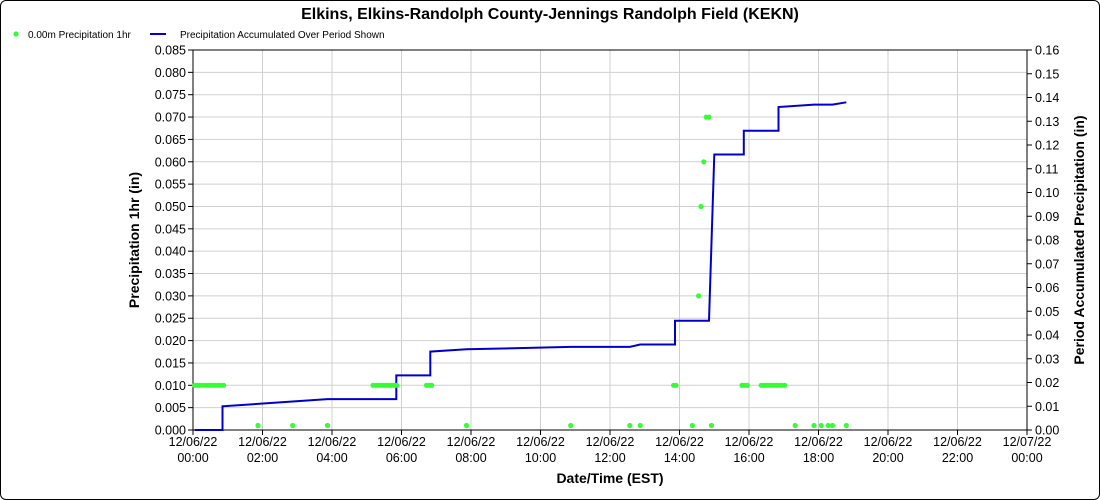 The width and height of the screenshot is (1100, 500). I want to click on left-tick-label: 0.035, so click(170, 274).